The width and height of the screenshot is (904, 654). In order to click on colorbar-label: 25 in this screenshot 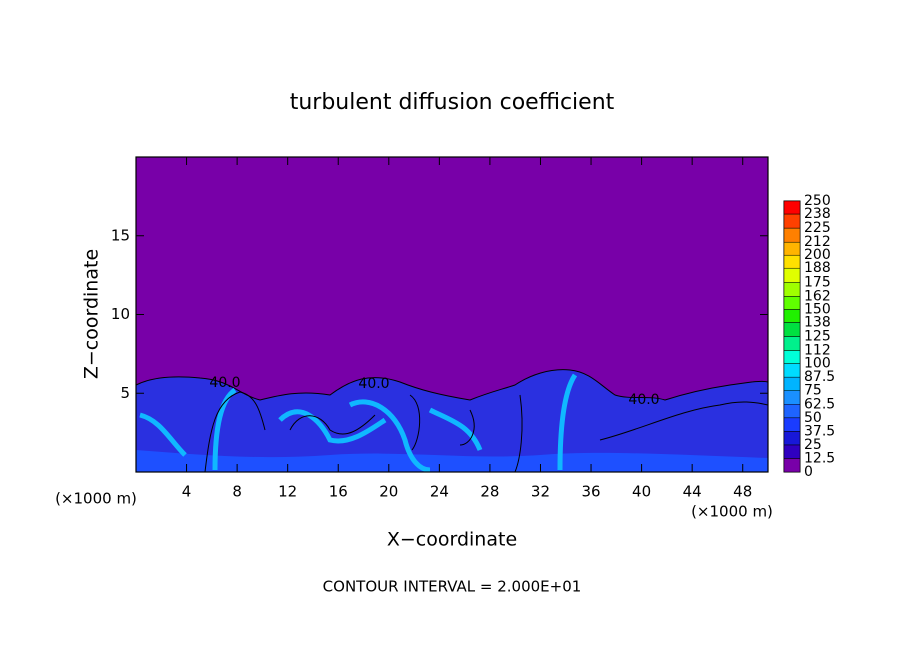, I will do `click(813, 445)`.